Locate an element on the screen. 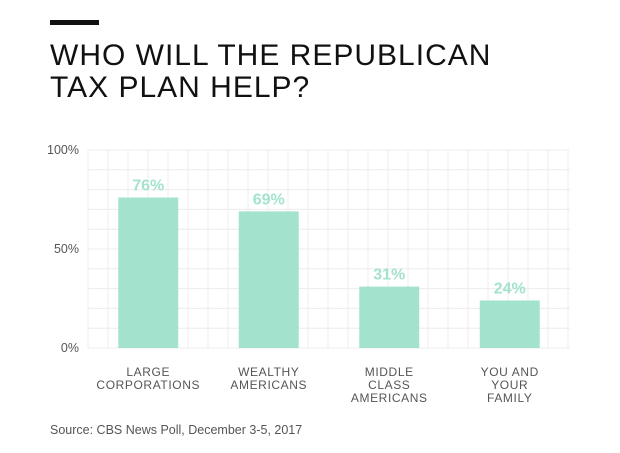 This screenshot has width=620, height=453. category-label-4: YOUR is located at coordinates (509, 385).